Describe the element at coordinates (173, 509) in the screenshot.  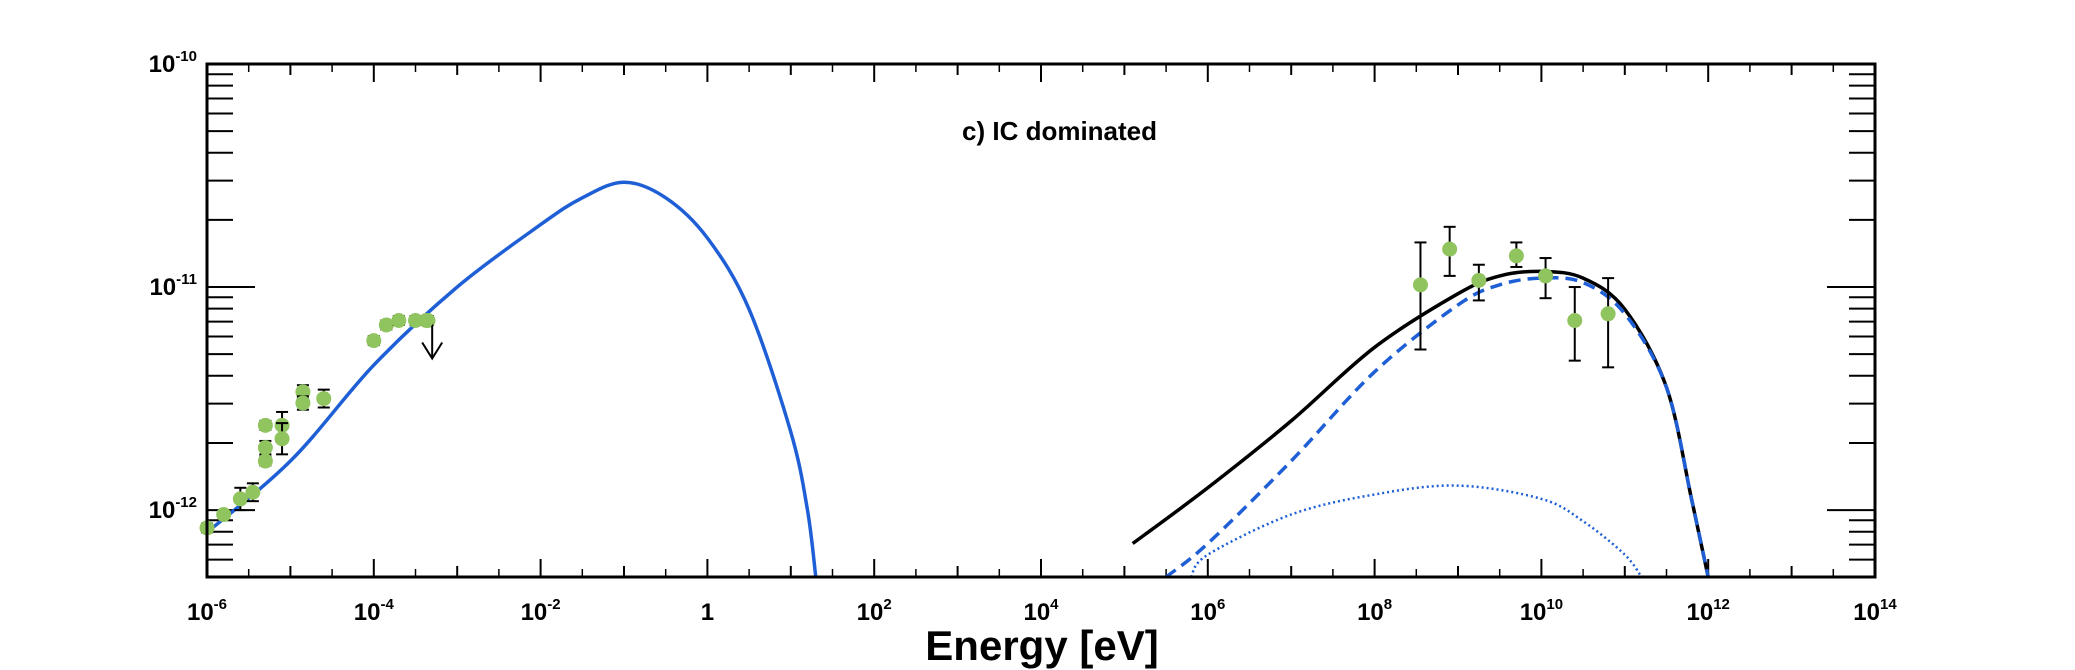
I see `y-tick-label: 10-12` at that location.